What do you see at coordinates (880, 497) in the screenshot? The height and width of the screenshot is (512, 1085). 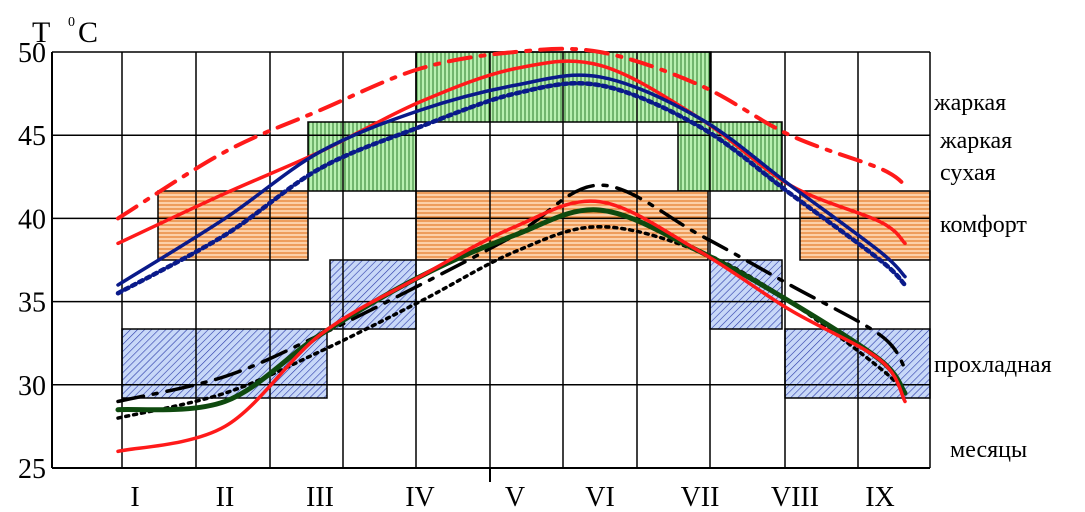 I see `x-tick-label: IX` at bounding box center [880, 497].